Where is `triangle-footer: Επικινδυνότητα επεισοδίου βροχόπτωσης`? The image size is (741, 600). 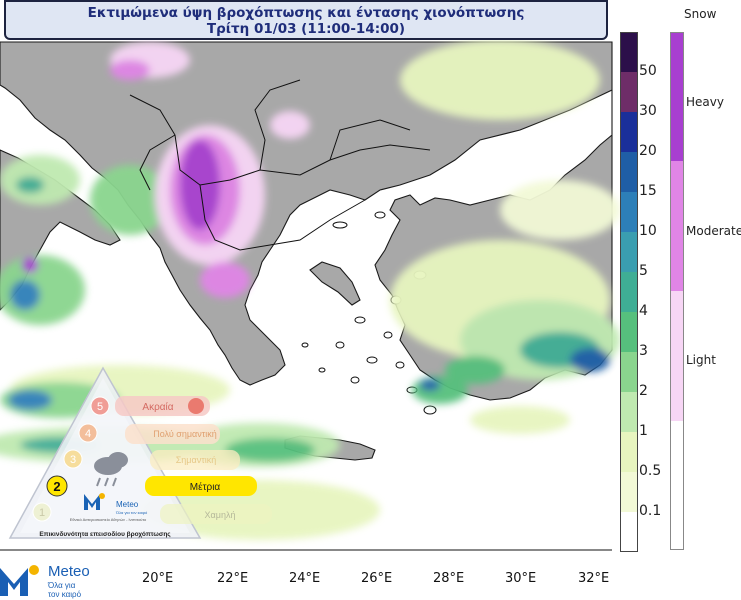 triangle-footer: Επικινδυνότητα επεισοδίου βροχόπτωσης is located at coordinates (105, 534).